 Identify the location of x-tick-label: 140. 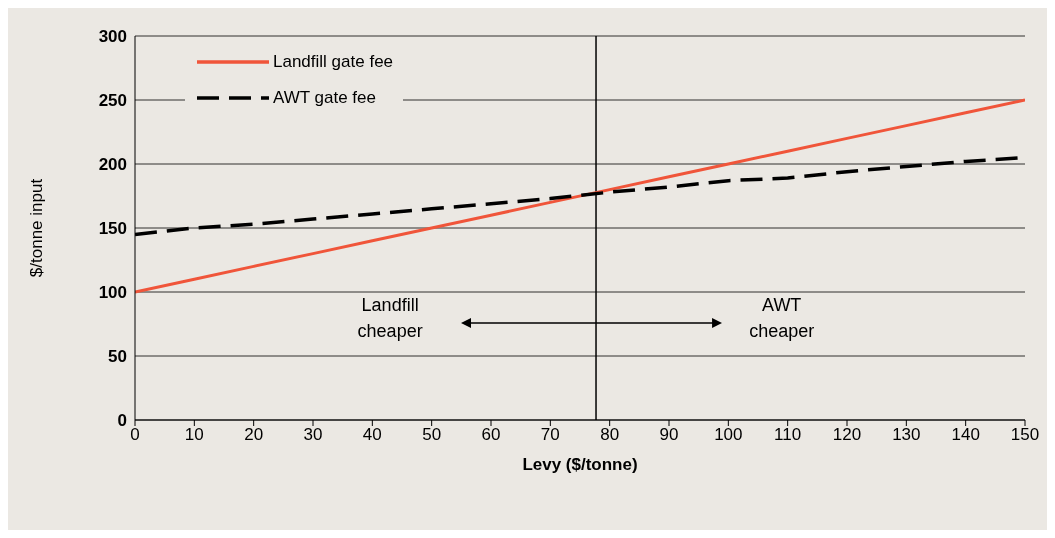
(965, 435).